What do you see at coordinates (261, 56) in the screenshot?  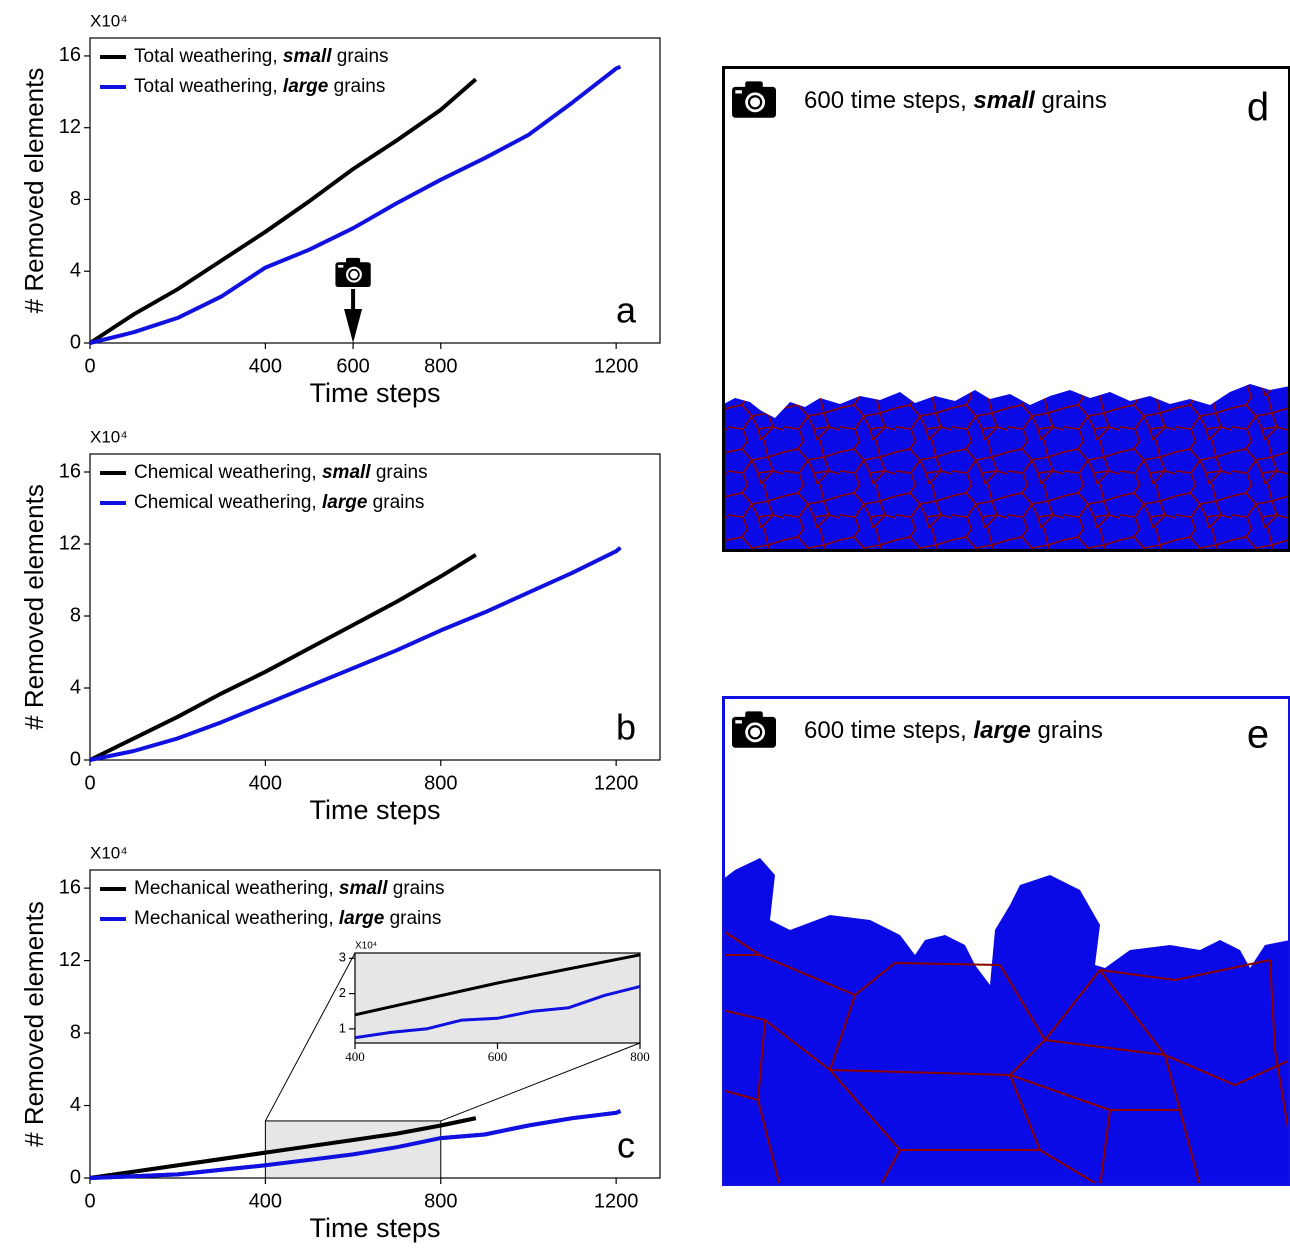 I see `legend-label: Total weathering, small grains` at bounding box center [261, 56].